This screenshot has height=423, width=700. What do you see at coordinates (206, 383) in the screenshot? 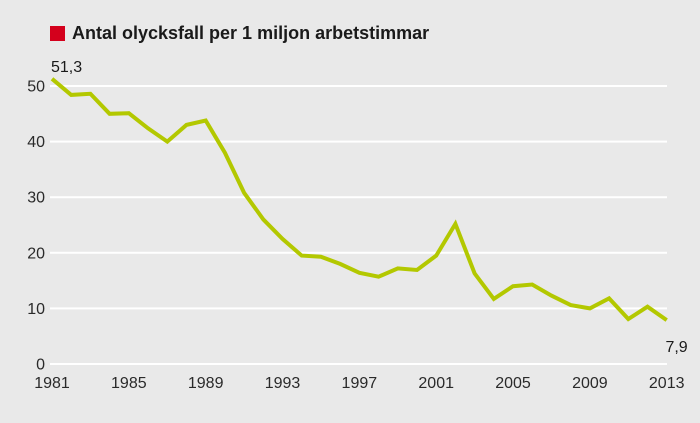
I see `x-tick-label: 1989` at bounding box center [206, 383].